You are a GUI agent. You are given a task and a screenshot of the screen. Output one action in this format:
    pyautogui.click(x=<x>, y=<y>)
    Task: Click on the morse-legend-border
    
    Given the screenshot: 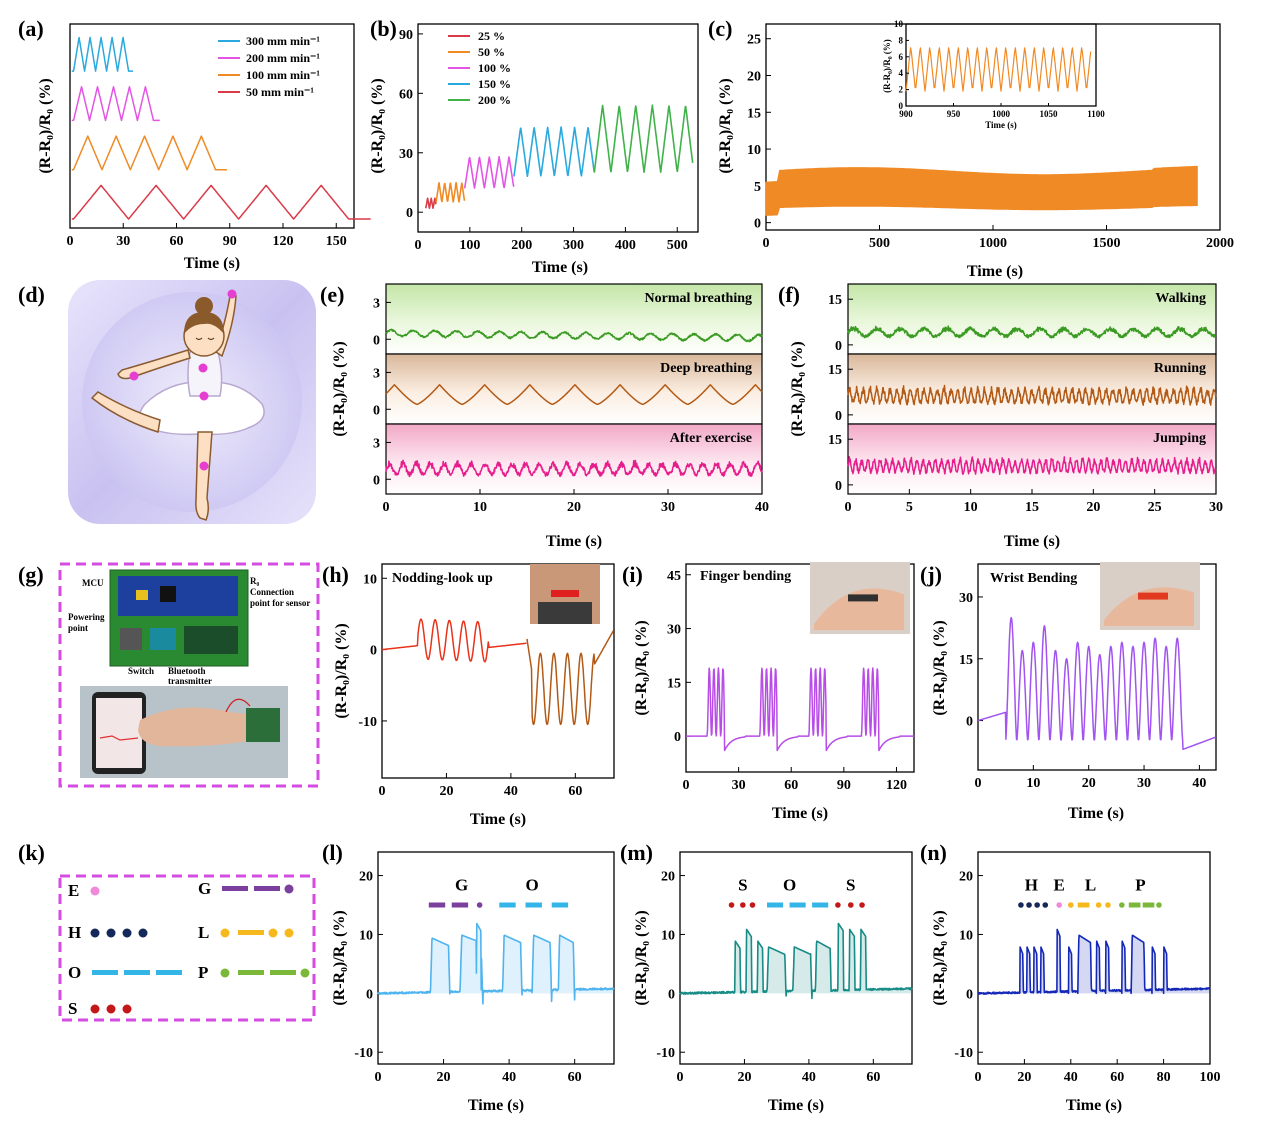 What is the action you would take?
    pyautogui.click(x=187, y=948)
    